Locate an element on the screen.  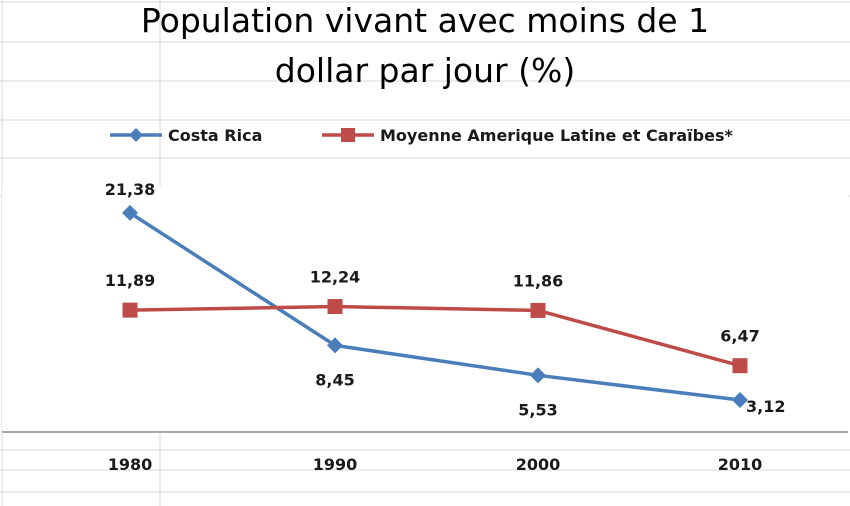
data-label: 12,24 is located at coordinates (335, 277).